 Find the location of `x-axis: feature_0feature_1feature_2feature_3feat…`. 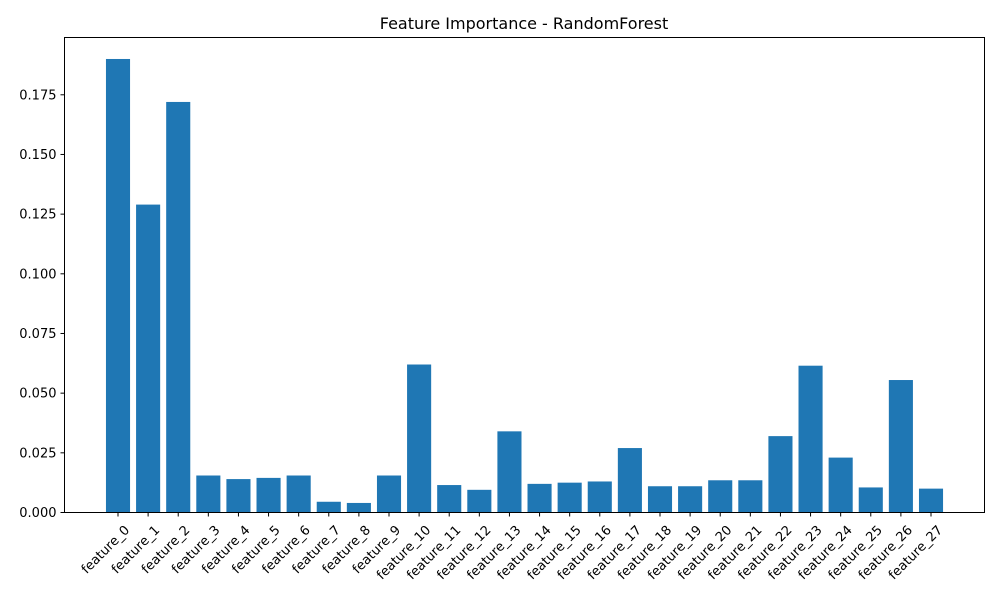

x-axis: feature_0feature_1feature_2feature_3feat… is located at coordinates (512, 547).